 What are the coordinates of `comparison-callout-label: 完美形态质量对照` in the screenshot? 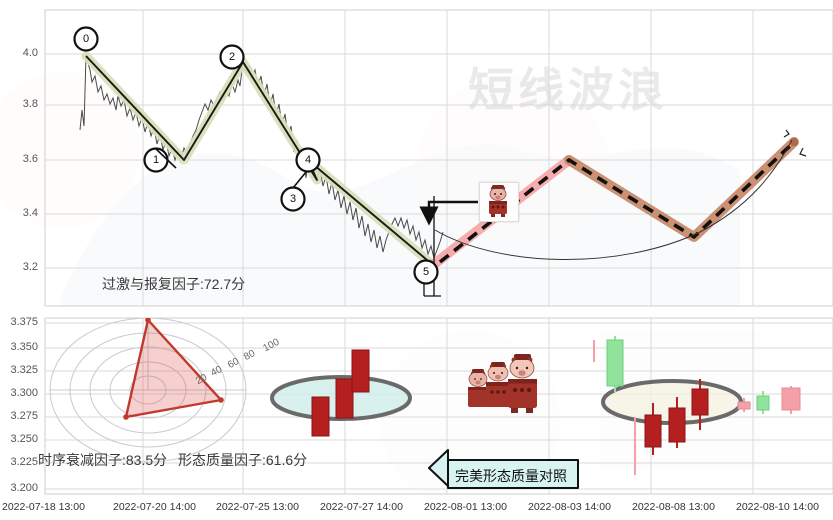 It's located at (511, 476).